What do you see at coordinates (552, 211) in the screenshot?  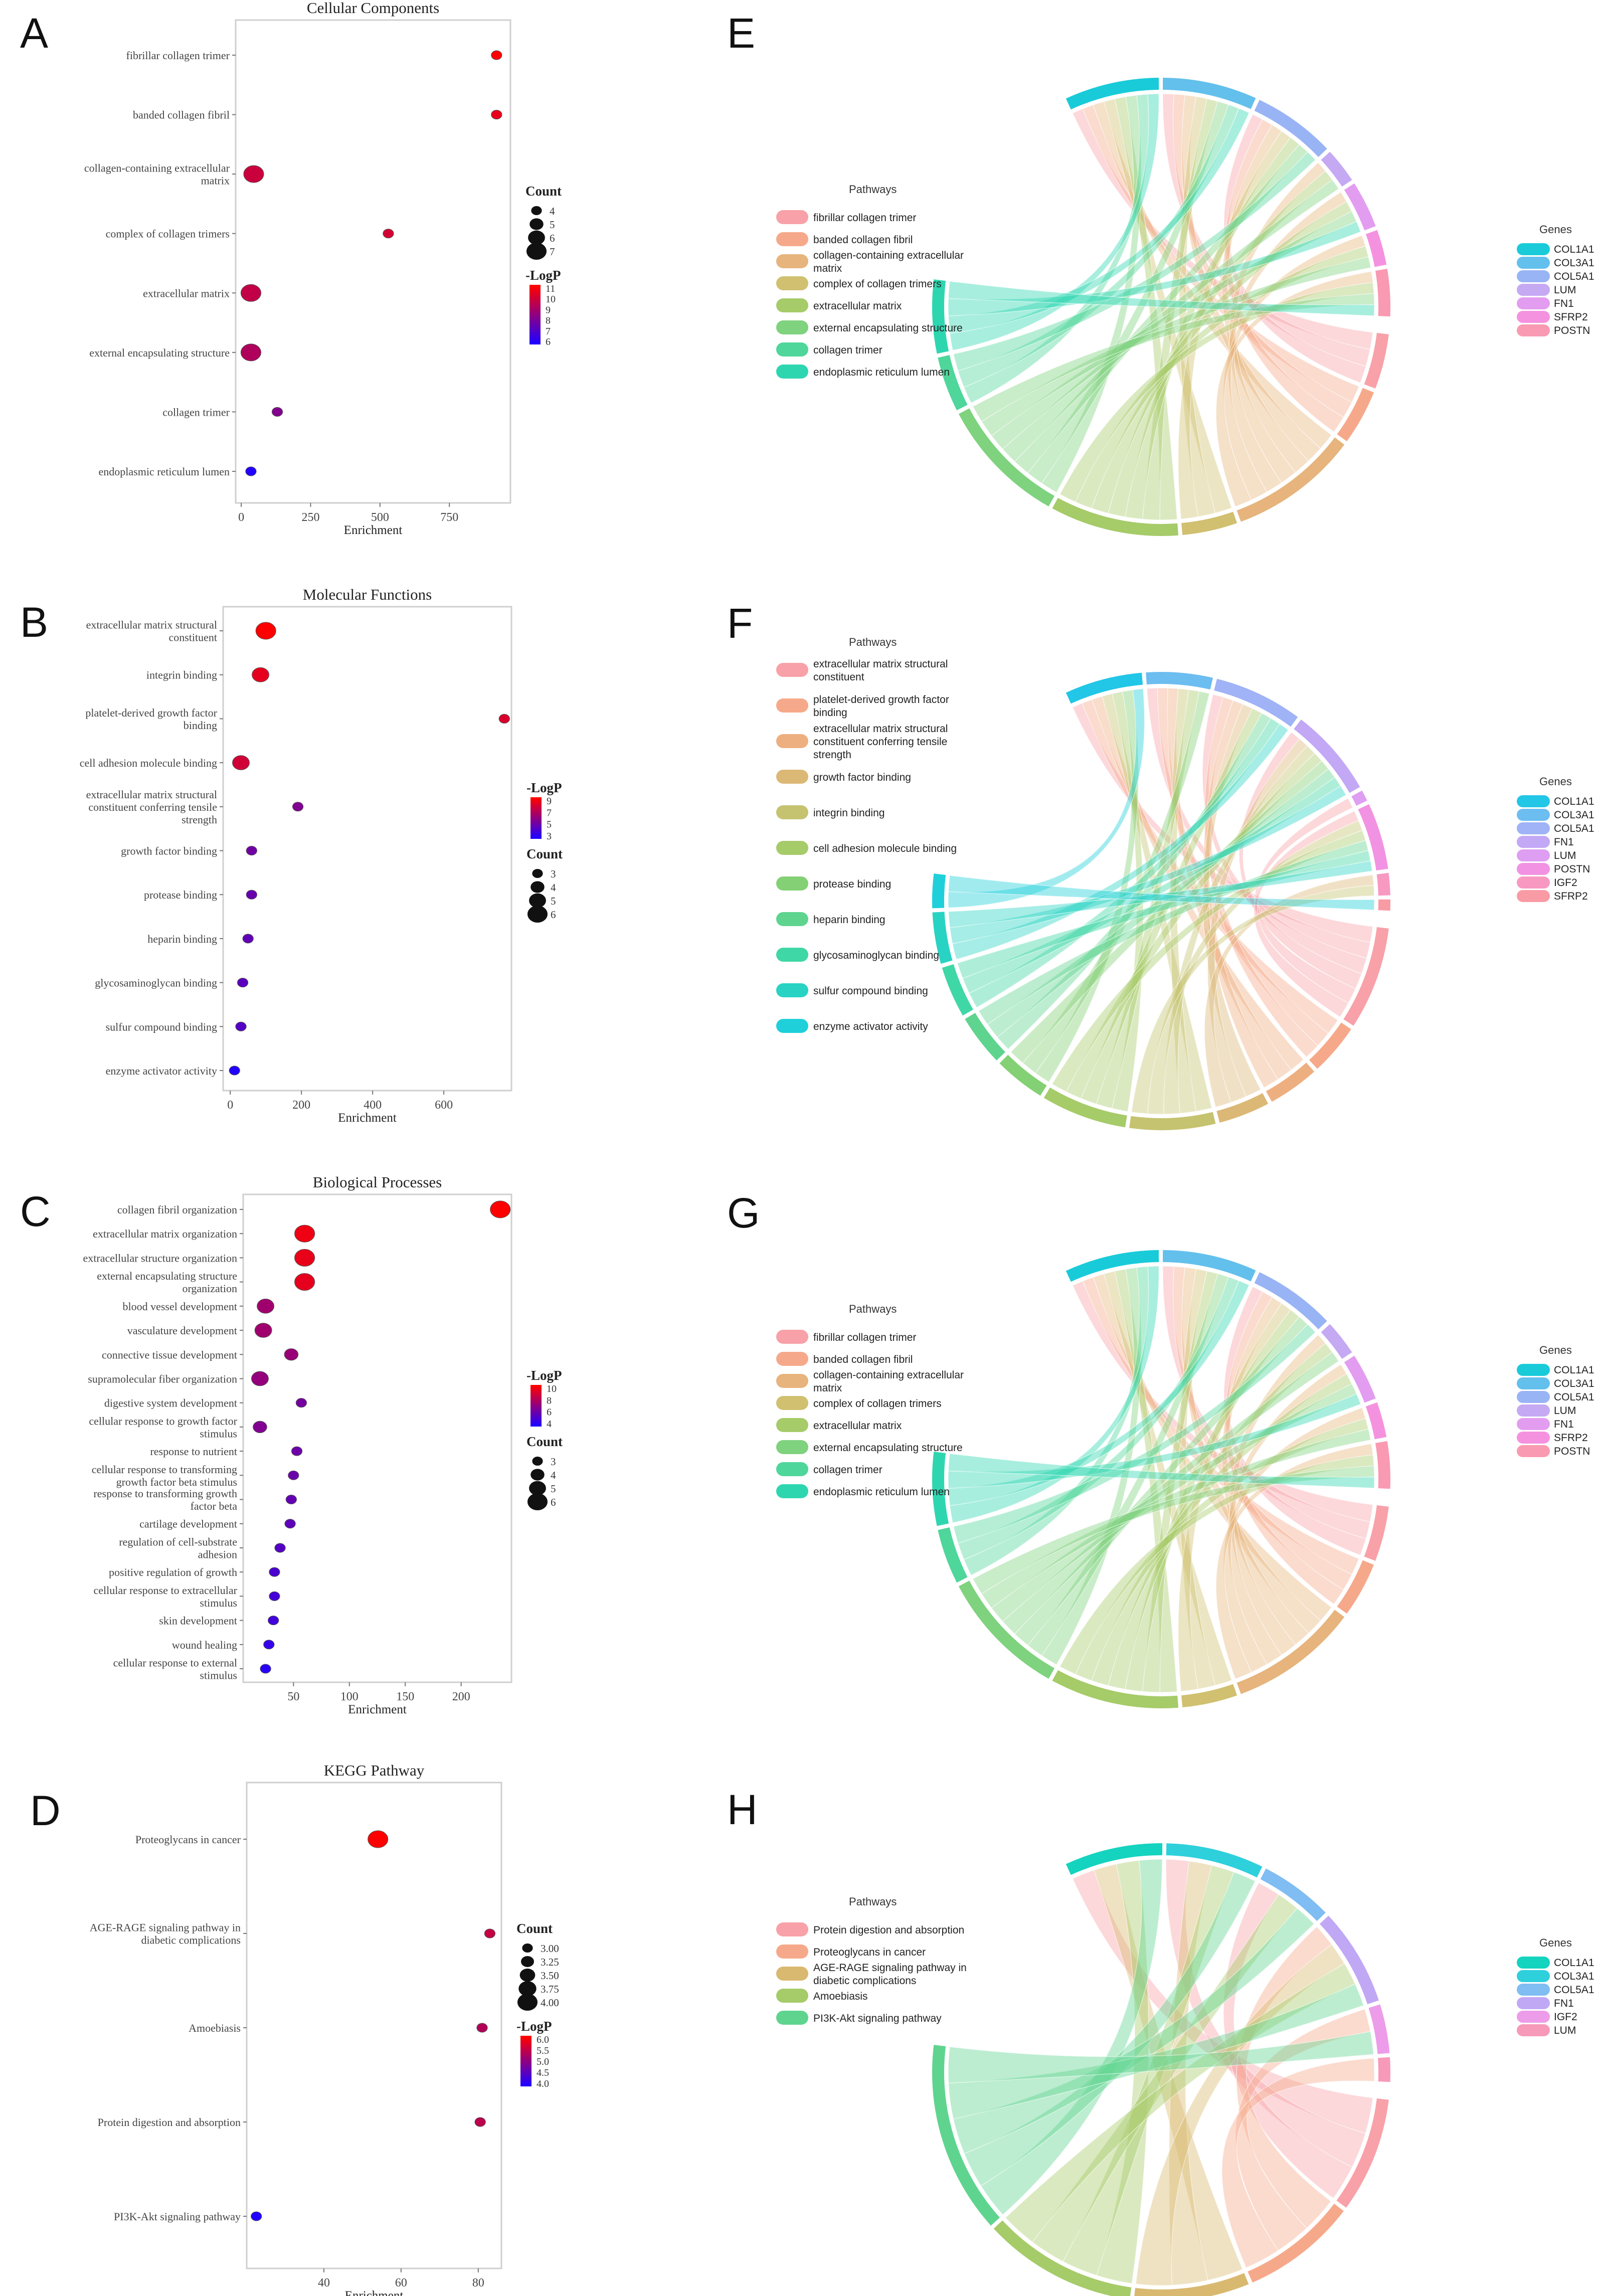 I see `count-legend-label: 4` at bounding box center [552, 211].